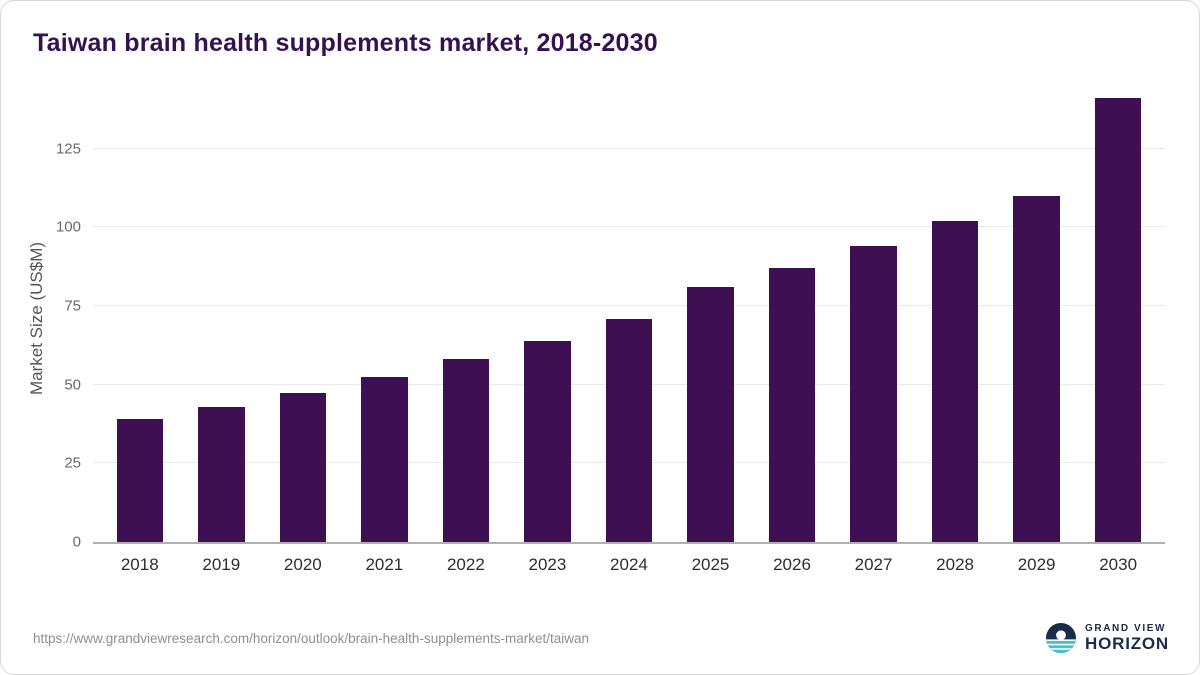  What do you see at coordinates (1118, 564) in the screenshot?
I see `x-tick-label-2030: 2030` at bounding box center [1118, 564].